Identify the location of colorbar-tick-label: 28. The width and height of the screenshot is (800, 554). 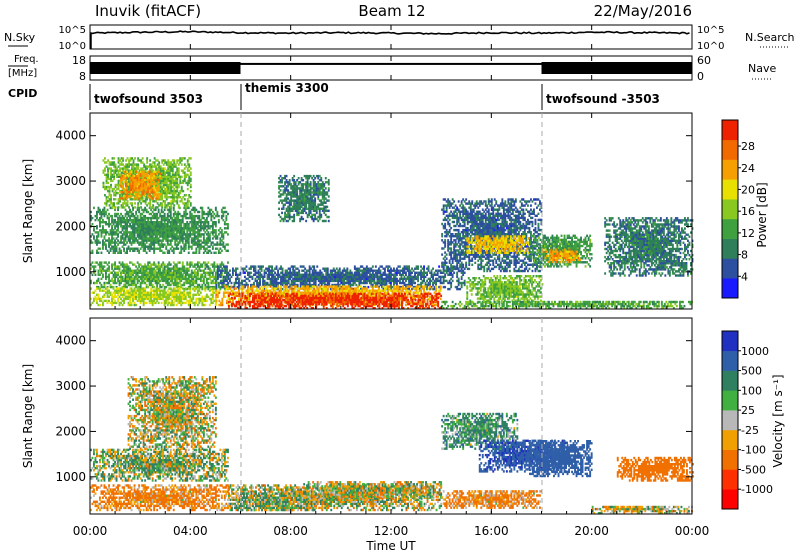
(748, 146).